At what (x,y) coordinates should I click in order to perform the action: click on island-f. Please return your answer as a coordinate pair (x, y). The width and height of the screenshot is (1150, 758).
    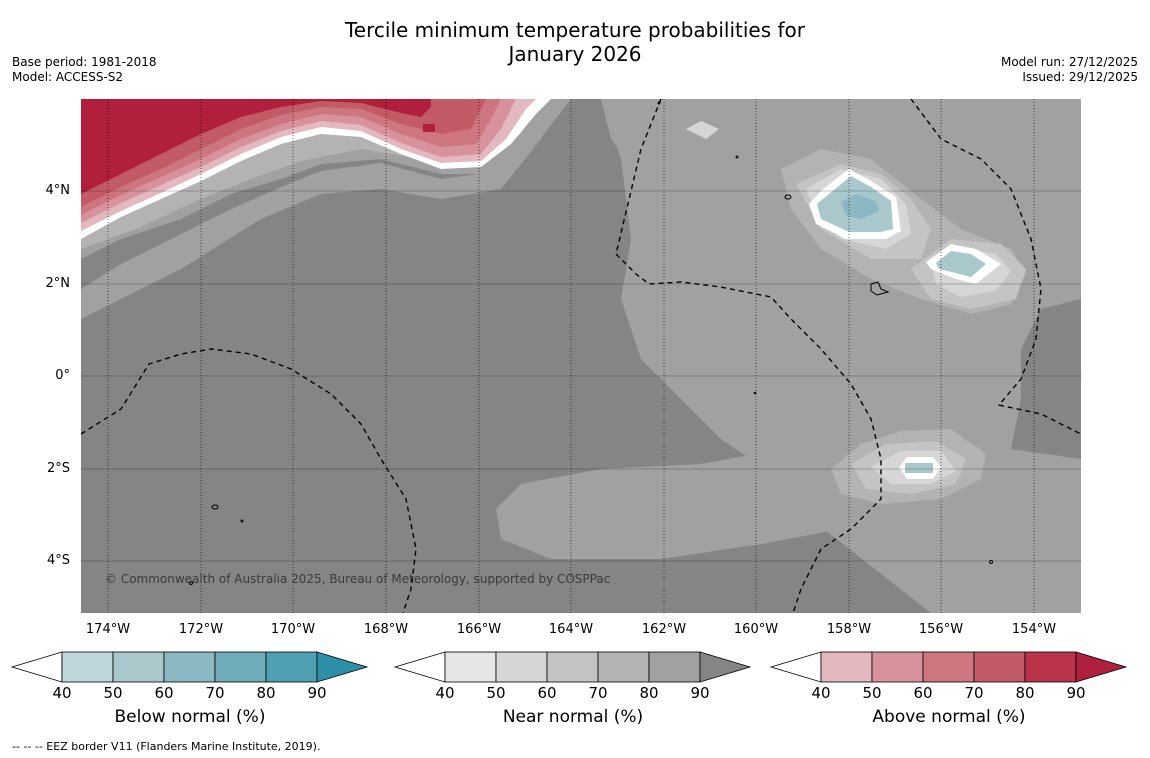
    Looking at the image, I should click on (991, 562).